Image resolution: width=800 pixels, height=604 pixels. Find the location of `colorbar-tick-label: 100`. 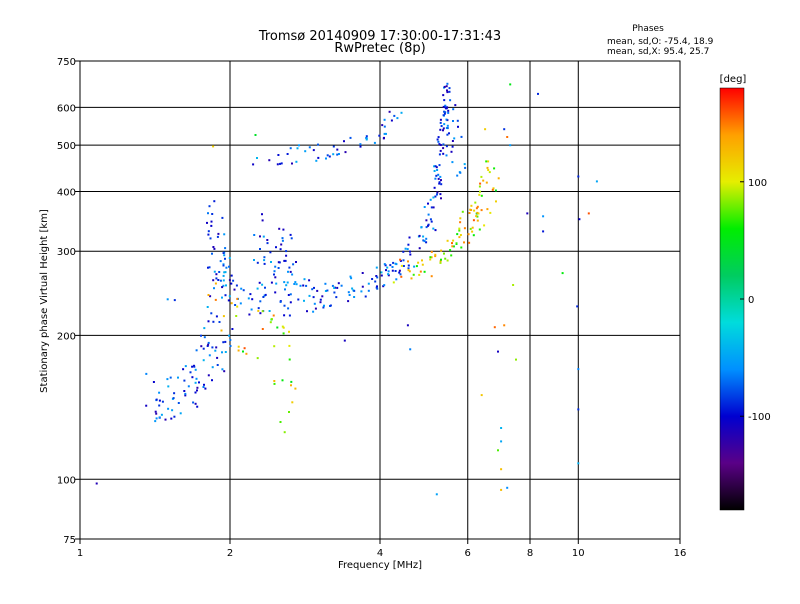

colorbar-tick-label: 100 is located at coordinates (757, 183).